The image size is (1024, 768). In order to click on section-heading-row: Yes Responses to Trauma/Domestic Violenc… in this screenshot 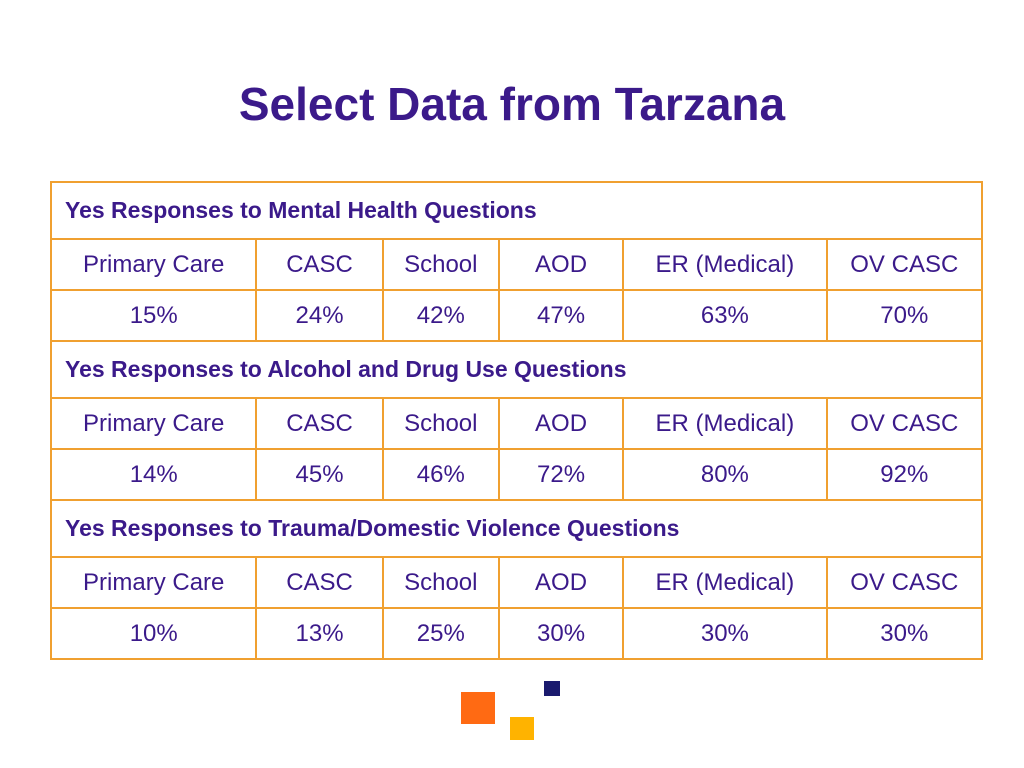, I will do `click(516, 528)`.